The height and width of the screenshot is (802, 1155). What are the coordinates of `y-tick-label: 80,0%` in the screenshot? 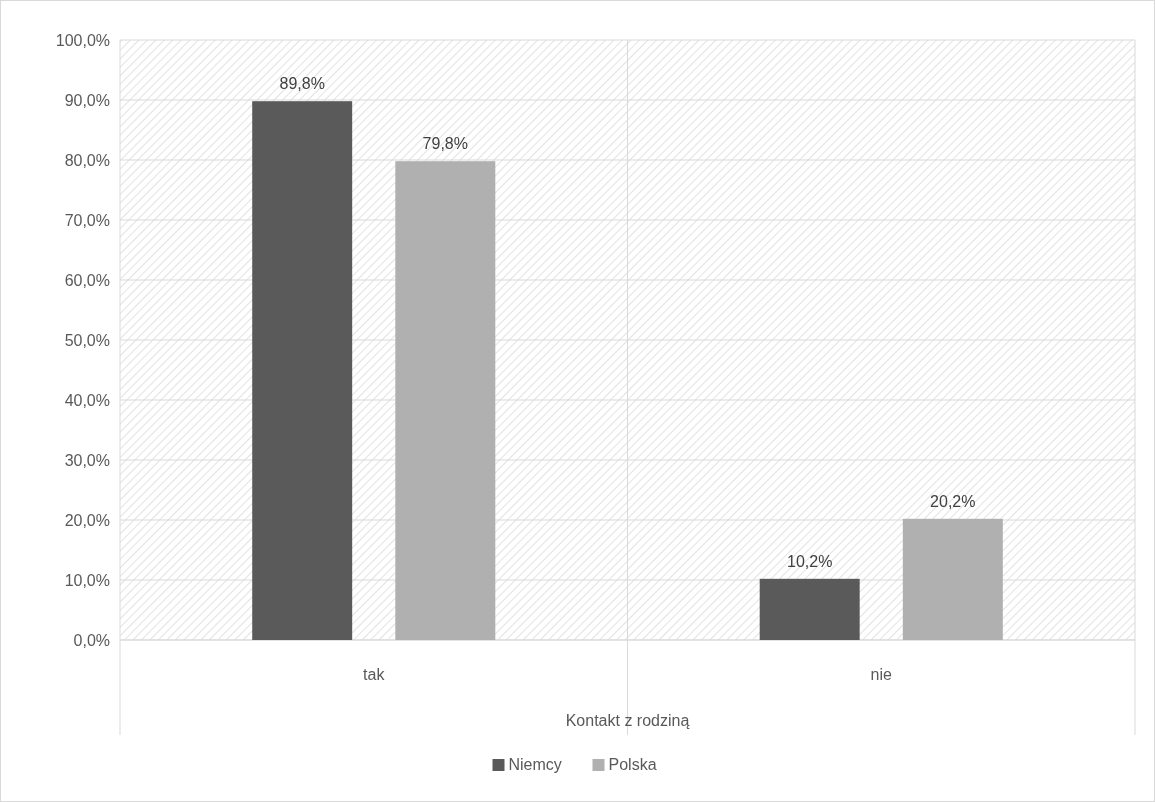 It's located at (87, 160).